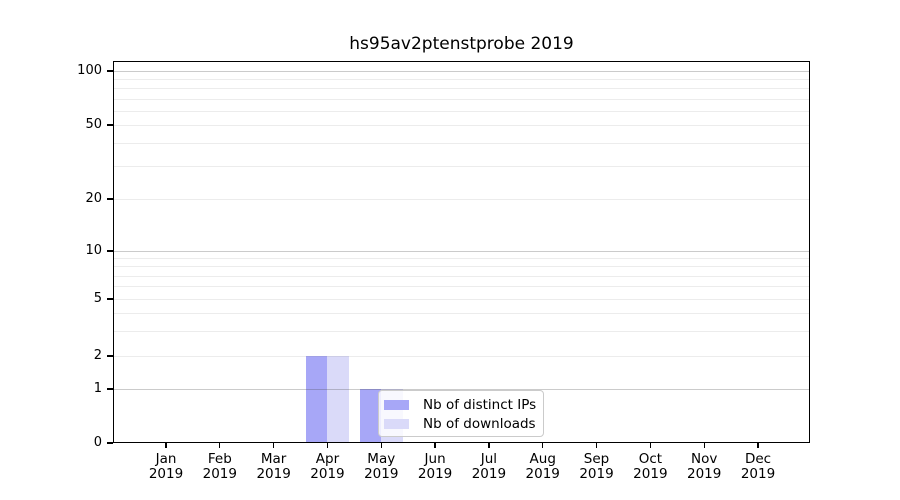  I want to click on legend-swatch-distinct-ips, so click(396, 404).